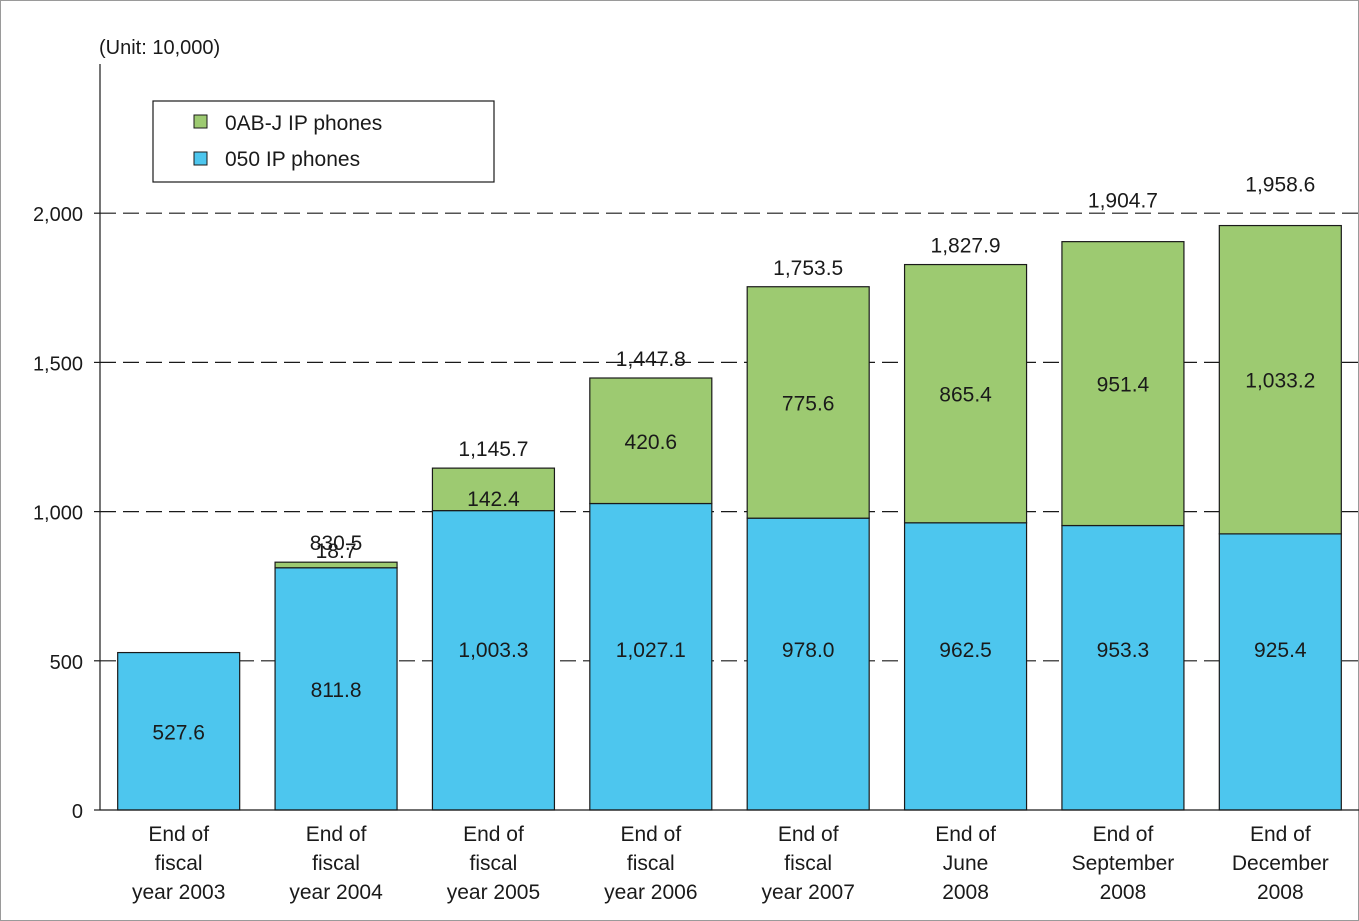  I want to click on data-label-0ab-j: 18.7, so click(336, 551).